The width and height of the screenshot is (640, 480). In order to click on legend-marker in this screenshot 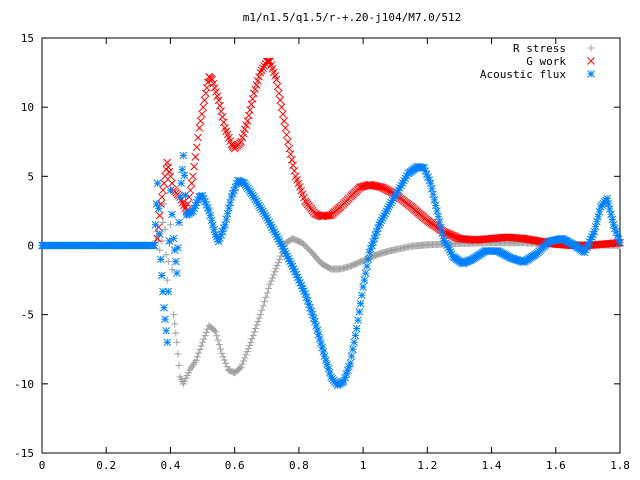, I will do `click(591, 61)`.